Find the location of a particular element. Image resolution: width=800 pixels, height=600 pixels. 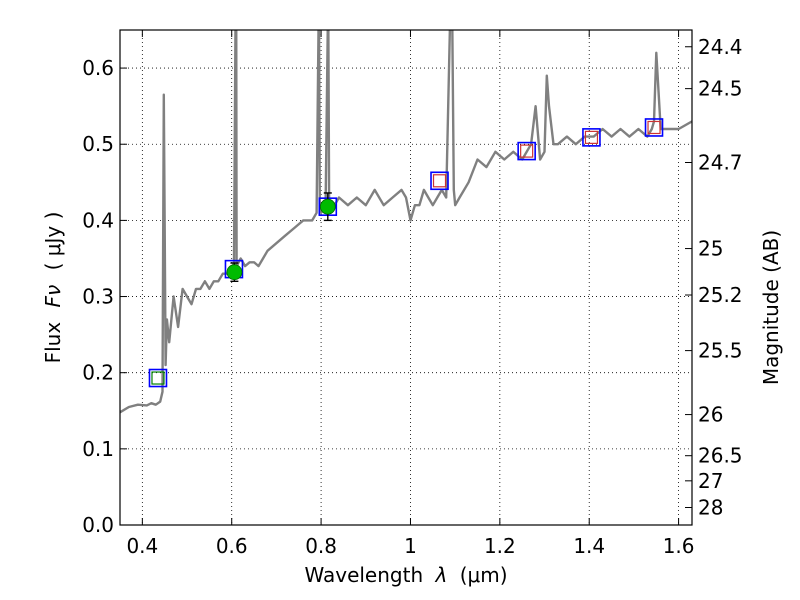

right-tick-label: 25.2 is located at coordinates (720, 295).